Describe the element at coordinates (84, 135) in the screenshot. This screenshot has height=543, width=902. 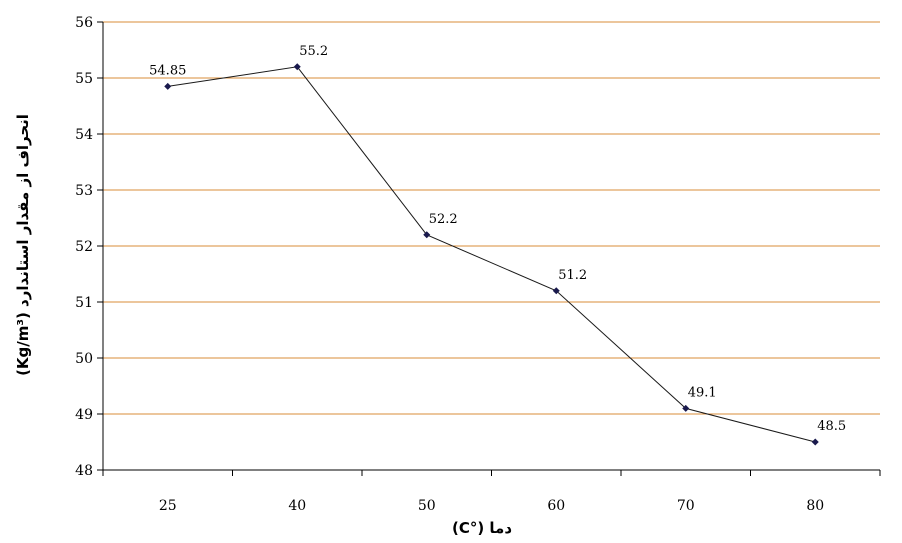
I see `y-tick-label: 54` at that location.